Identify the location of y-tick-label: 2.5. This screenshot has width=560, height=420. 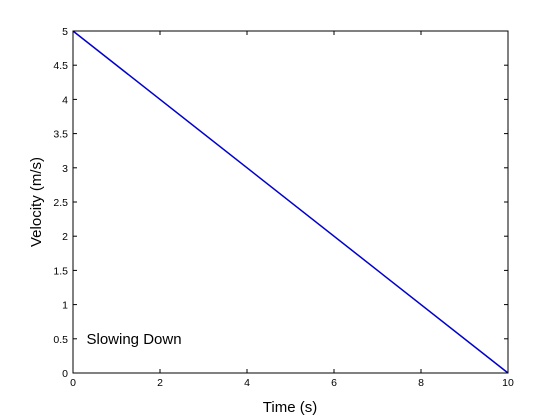
(60, 203).